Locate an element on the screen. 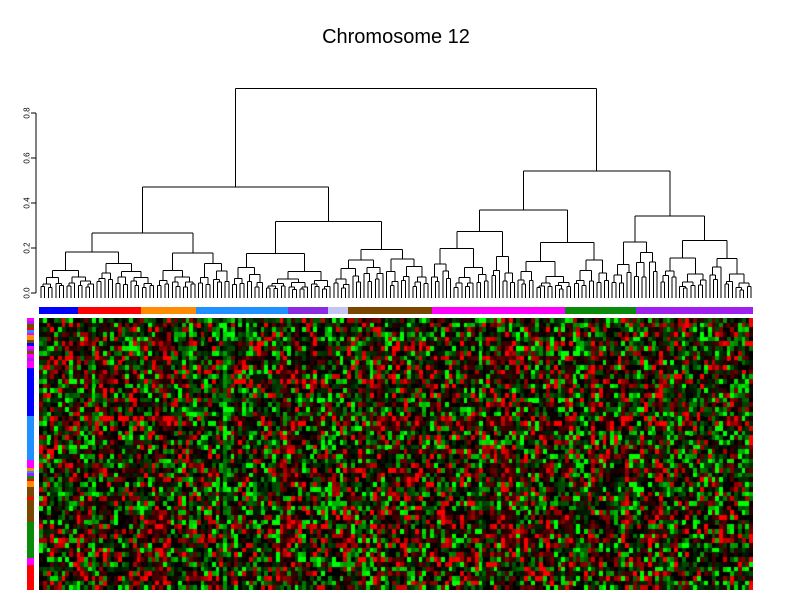 Image resolution: width=792 pixels, height=611 pixels. dendrogram-axis-tick-label: 0.8 is located at coordinates (27, 113).